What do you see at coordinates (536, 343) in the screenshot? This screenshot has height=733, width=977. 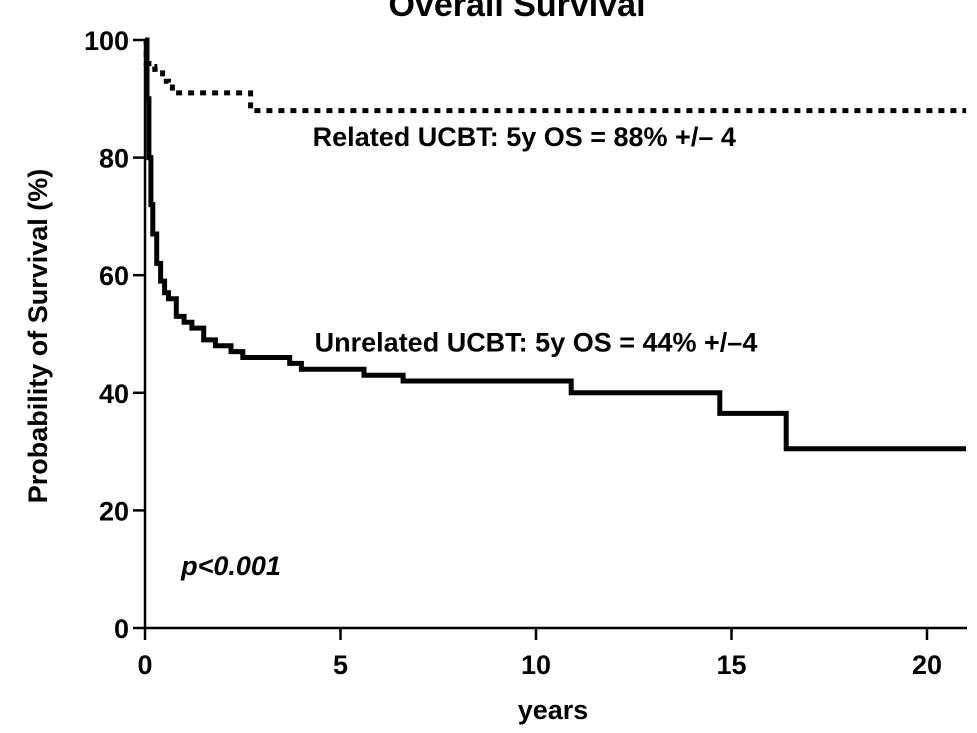 I see `unrelated-ucbt-annotation: Unrelated UCBT: 5y OS = 44% +/–4` at bounding box center [536, 343].